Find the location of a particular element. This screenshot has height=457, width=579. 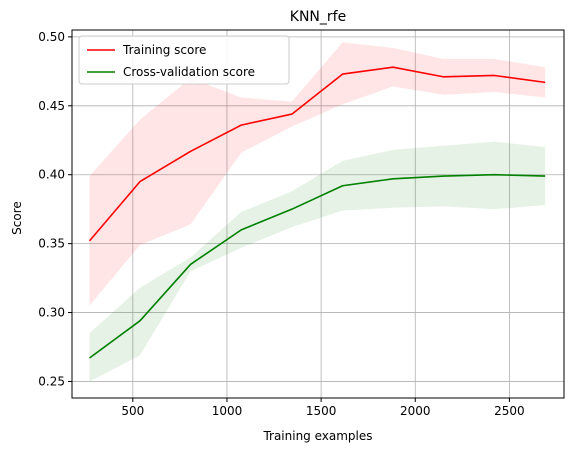

y-tick-label-4: 0.45 is located at coordinates (51, 106).